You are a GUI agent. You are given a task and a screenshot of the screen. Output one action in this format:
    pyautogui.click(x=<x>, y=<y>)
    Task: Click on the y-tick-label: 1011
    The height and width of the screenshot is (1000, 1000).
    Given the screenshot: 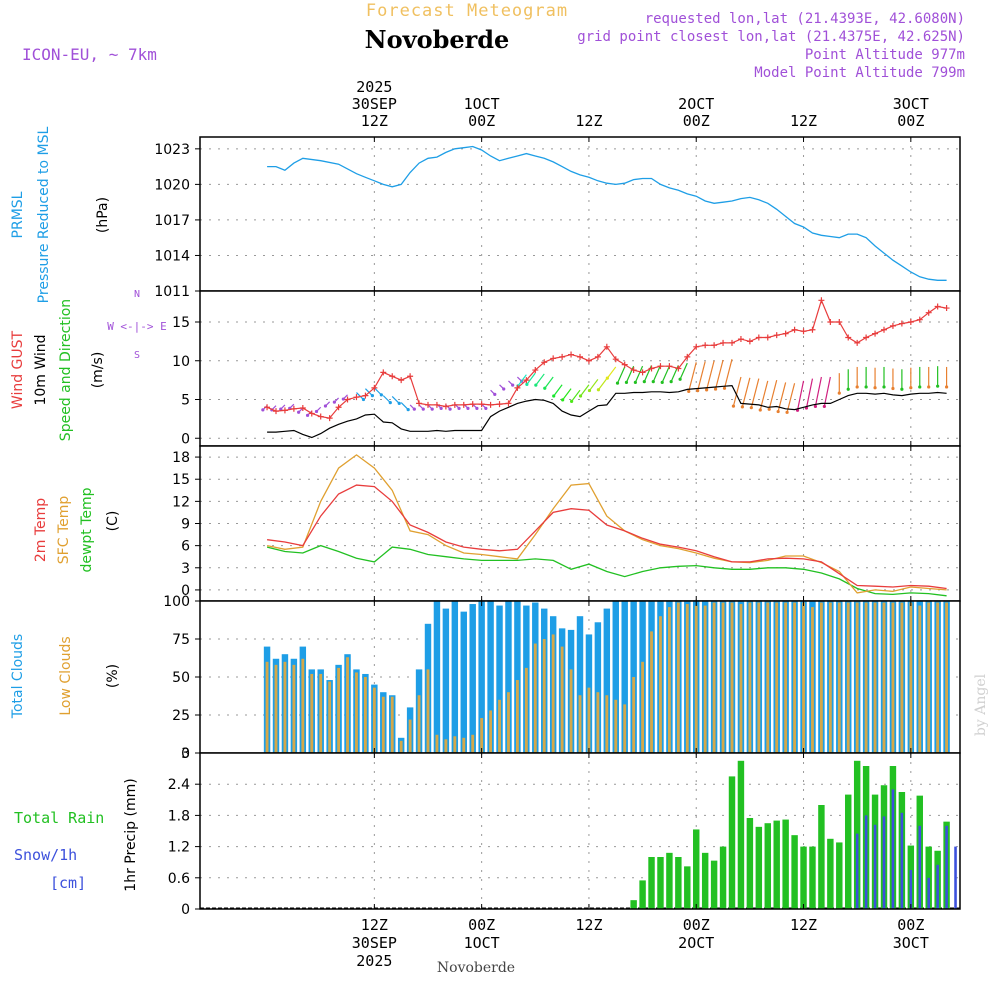 What is the action you would take?
    pyautogui.click(x=172, y=292)
    